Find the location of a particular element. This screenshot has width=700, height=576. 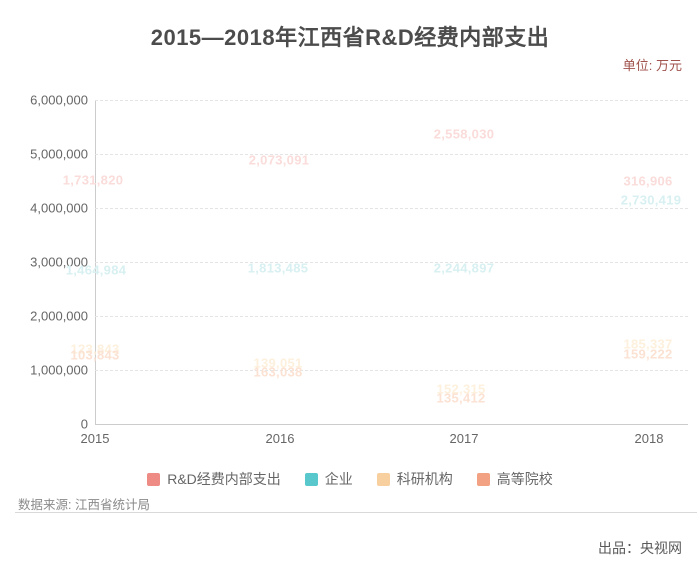

data-point-label: 135,412 is located at coordinates (461, 398).